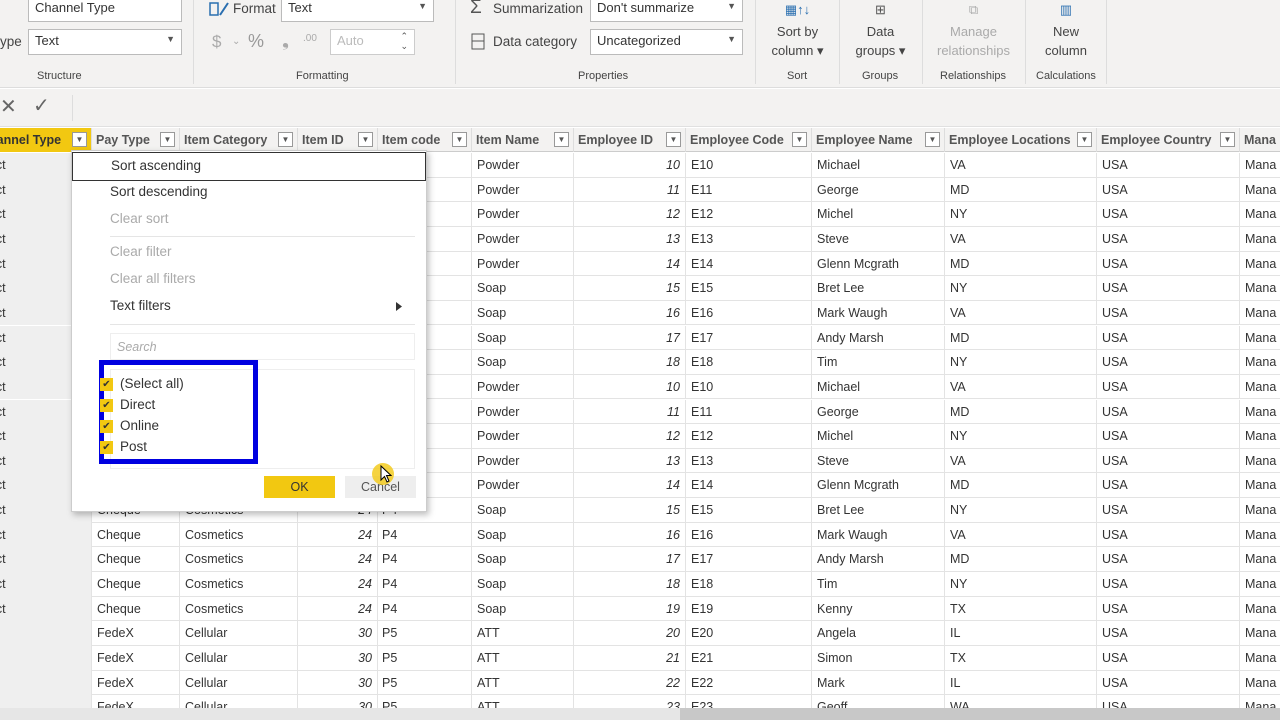 This screenshot has width=1280, height=720. Describe the element at coordinates (878, 140) in the screenshot. I see `column-header: Employee Name ▼` at that location.